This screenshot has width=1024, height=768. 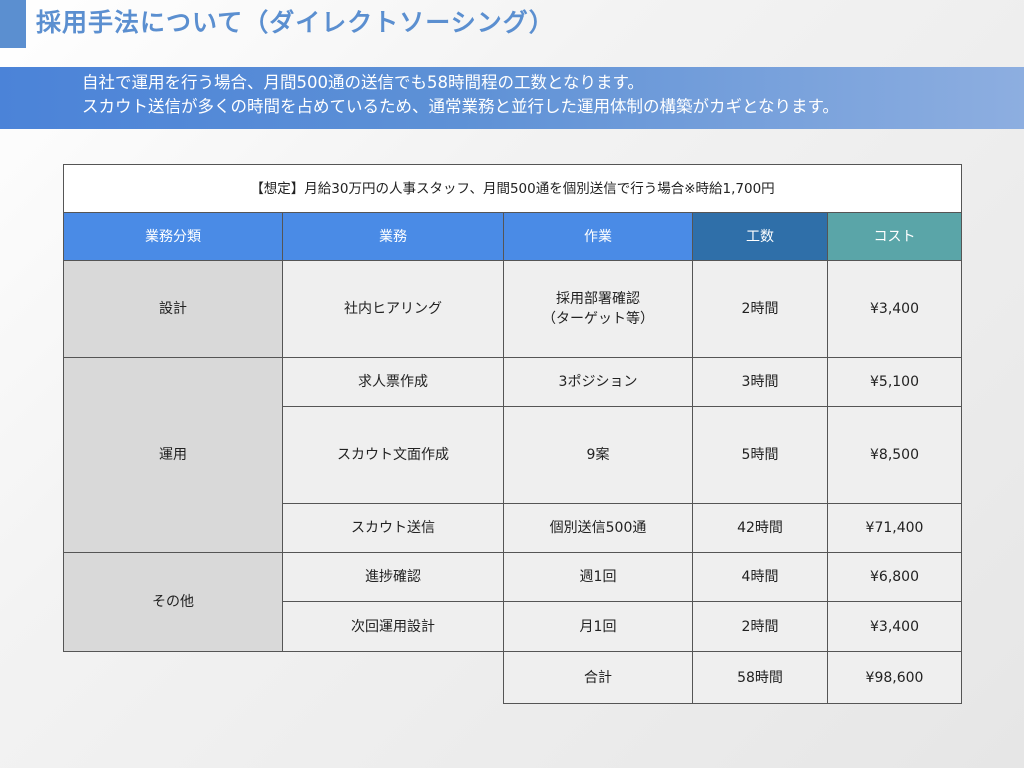 What do you see at coordinates (598, 528) in the screenshot?
I see `work-cell: 個別送信500通` at bounding box center [598, 528].